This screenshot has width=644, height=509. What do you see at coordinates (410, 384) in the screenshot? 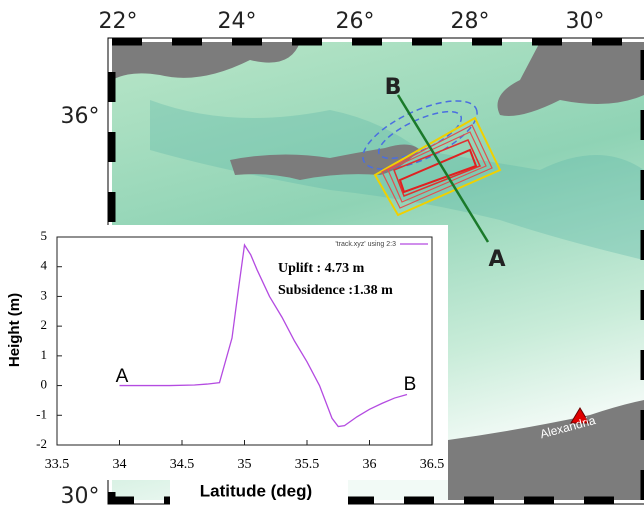
I see `annotation: B` at bounding box center [410, 384].